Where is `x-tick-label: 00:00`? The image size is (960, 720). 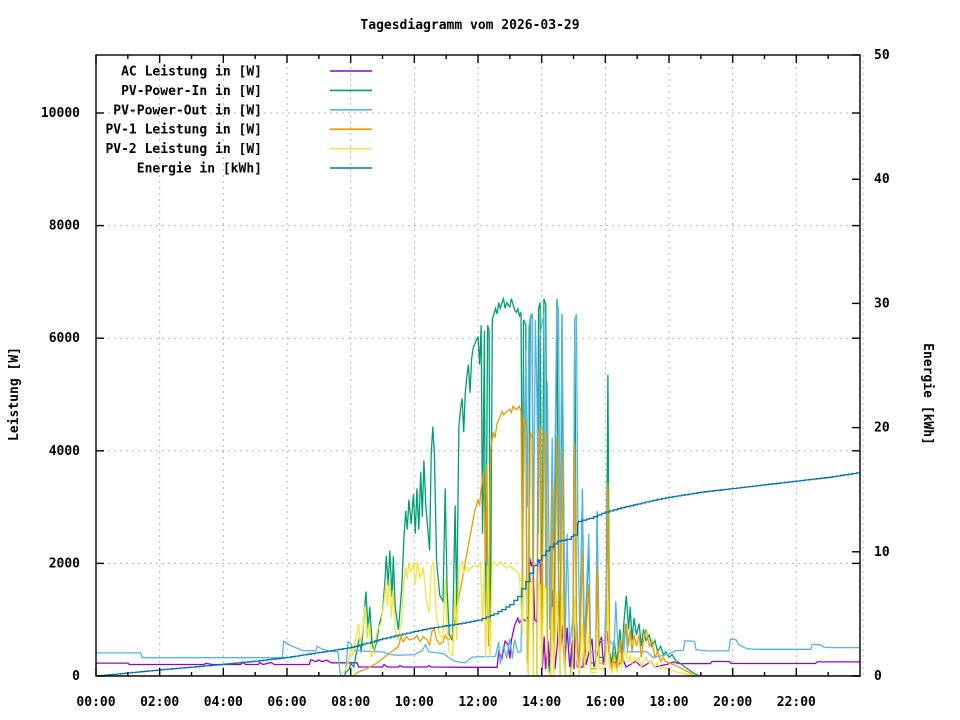 x-tick-label: 00:00 is located at coordinates (95, 702).